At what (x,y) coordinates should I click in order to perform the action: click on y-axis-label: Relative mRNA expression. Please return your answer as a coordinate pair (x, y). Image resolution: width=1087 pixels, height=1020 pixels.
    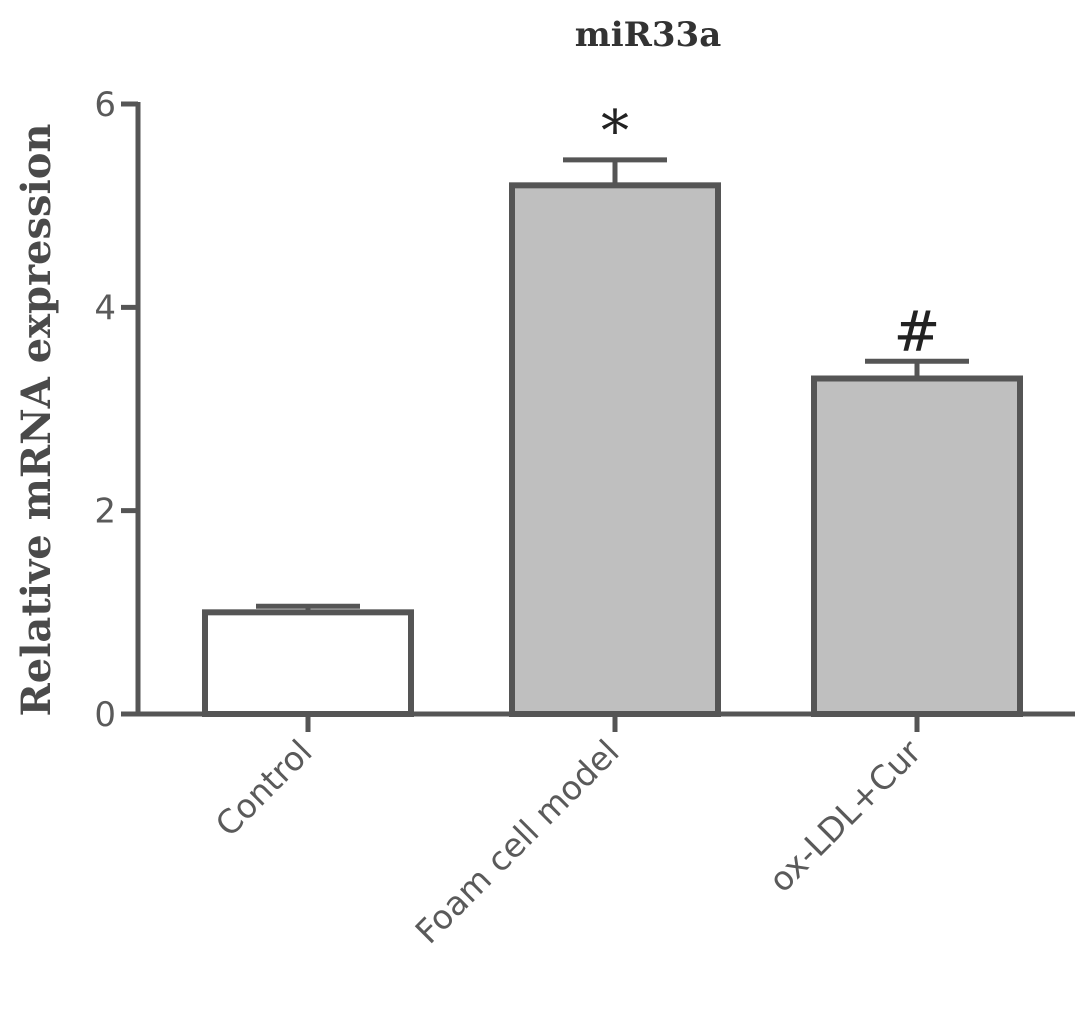
    Looking at the image, I should click on (36, 420).